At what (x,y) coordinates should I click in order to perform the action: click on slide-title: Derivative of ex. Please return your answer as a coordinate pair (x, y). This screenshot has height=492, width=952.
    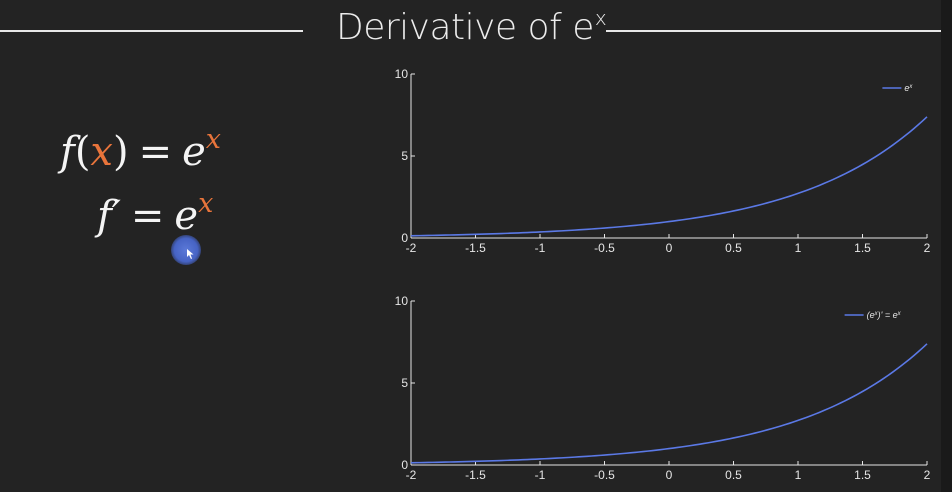
    Looking at the image, I should click on (471, 27).